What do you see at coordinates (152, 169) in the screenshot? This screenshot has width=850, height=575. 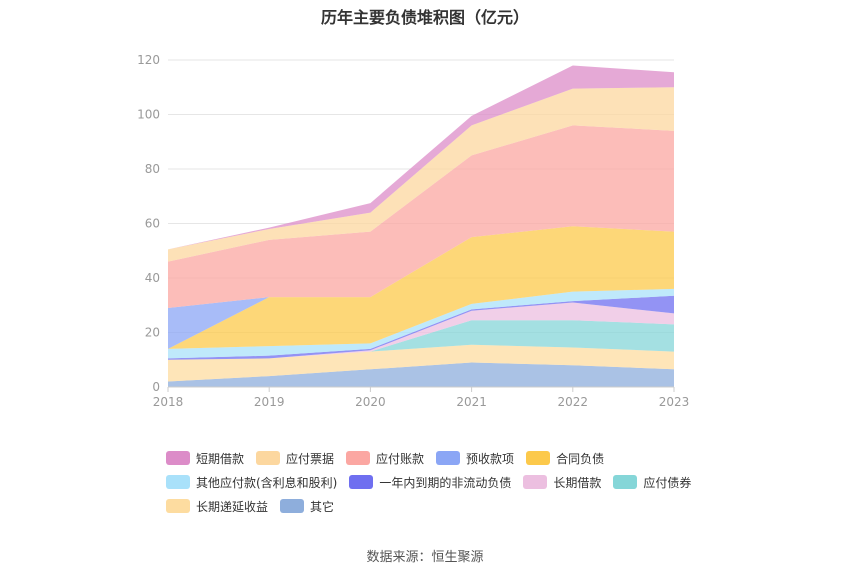 I see `y-tick-label: 80` at bounding box center [152, 169].